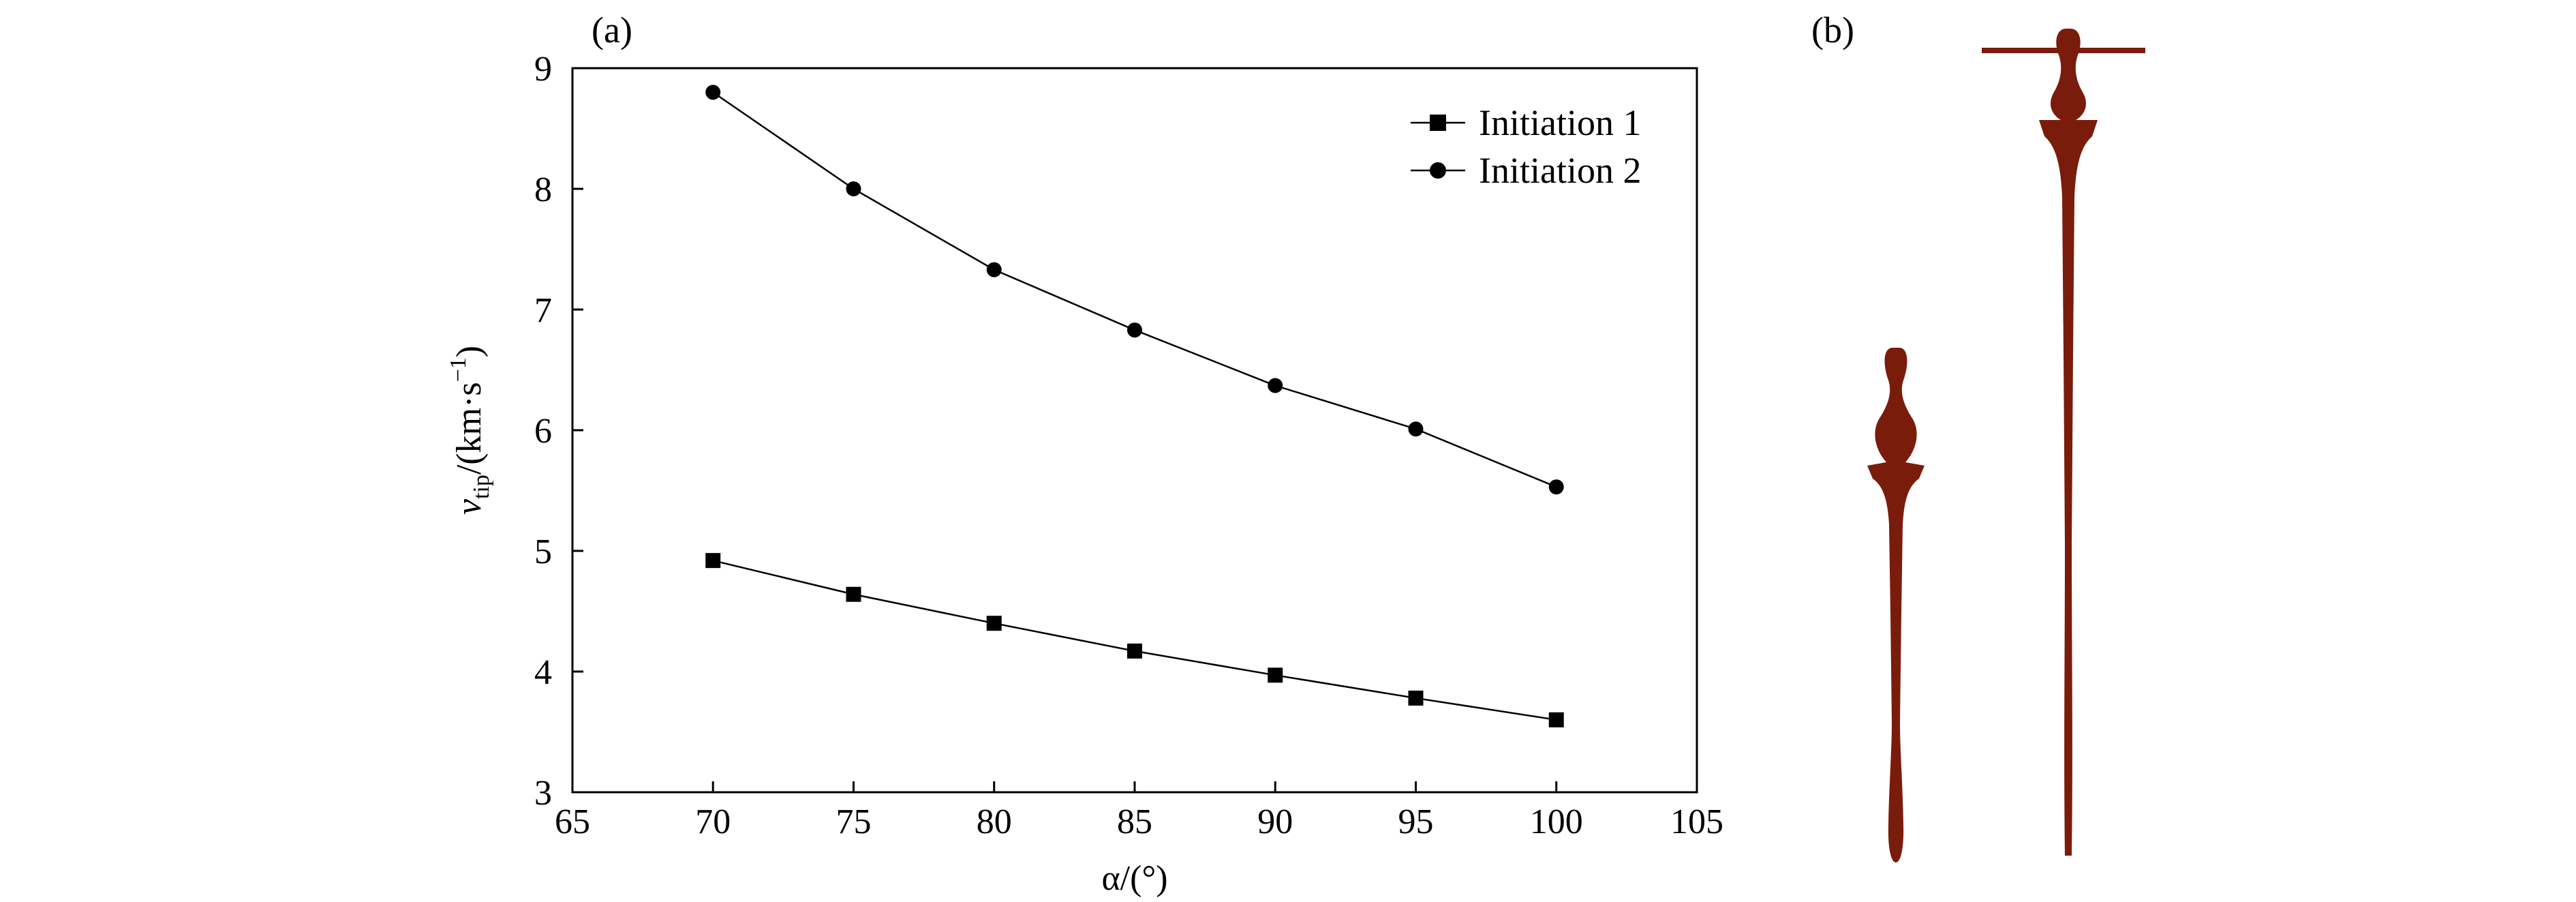  What do you see at coordinates (543, 69) in the screenshot?
I see `y-tick-label: 9` at bounding box center [543, 69].